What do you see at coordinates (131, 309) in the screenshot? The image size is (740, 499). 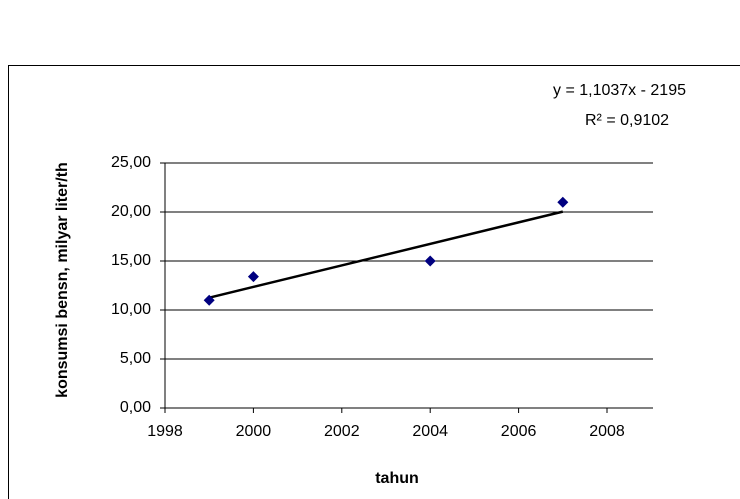 I see `y-tick-label: 10,00` at bounding box center [131, 309].